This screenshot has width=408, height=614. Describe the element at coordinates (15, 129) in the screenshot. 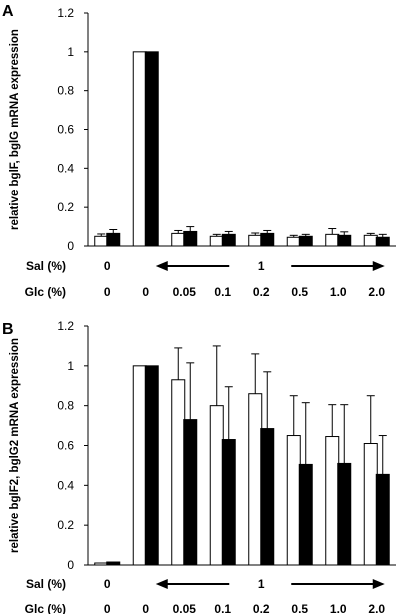

I see `y-axis-label: relative bglF, bglG mRNA expression` at that location.